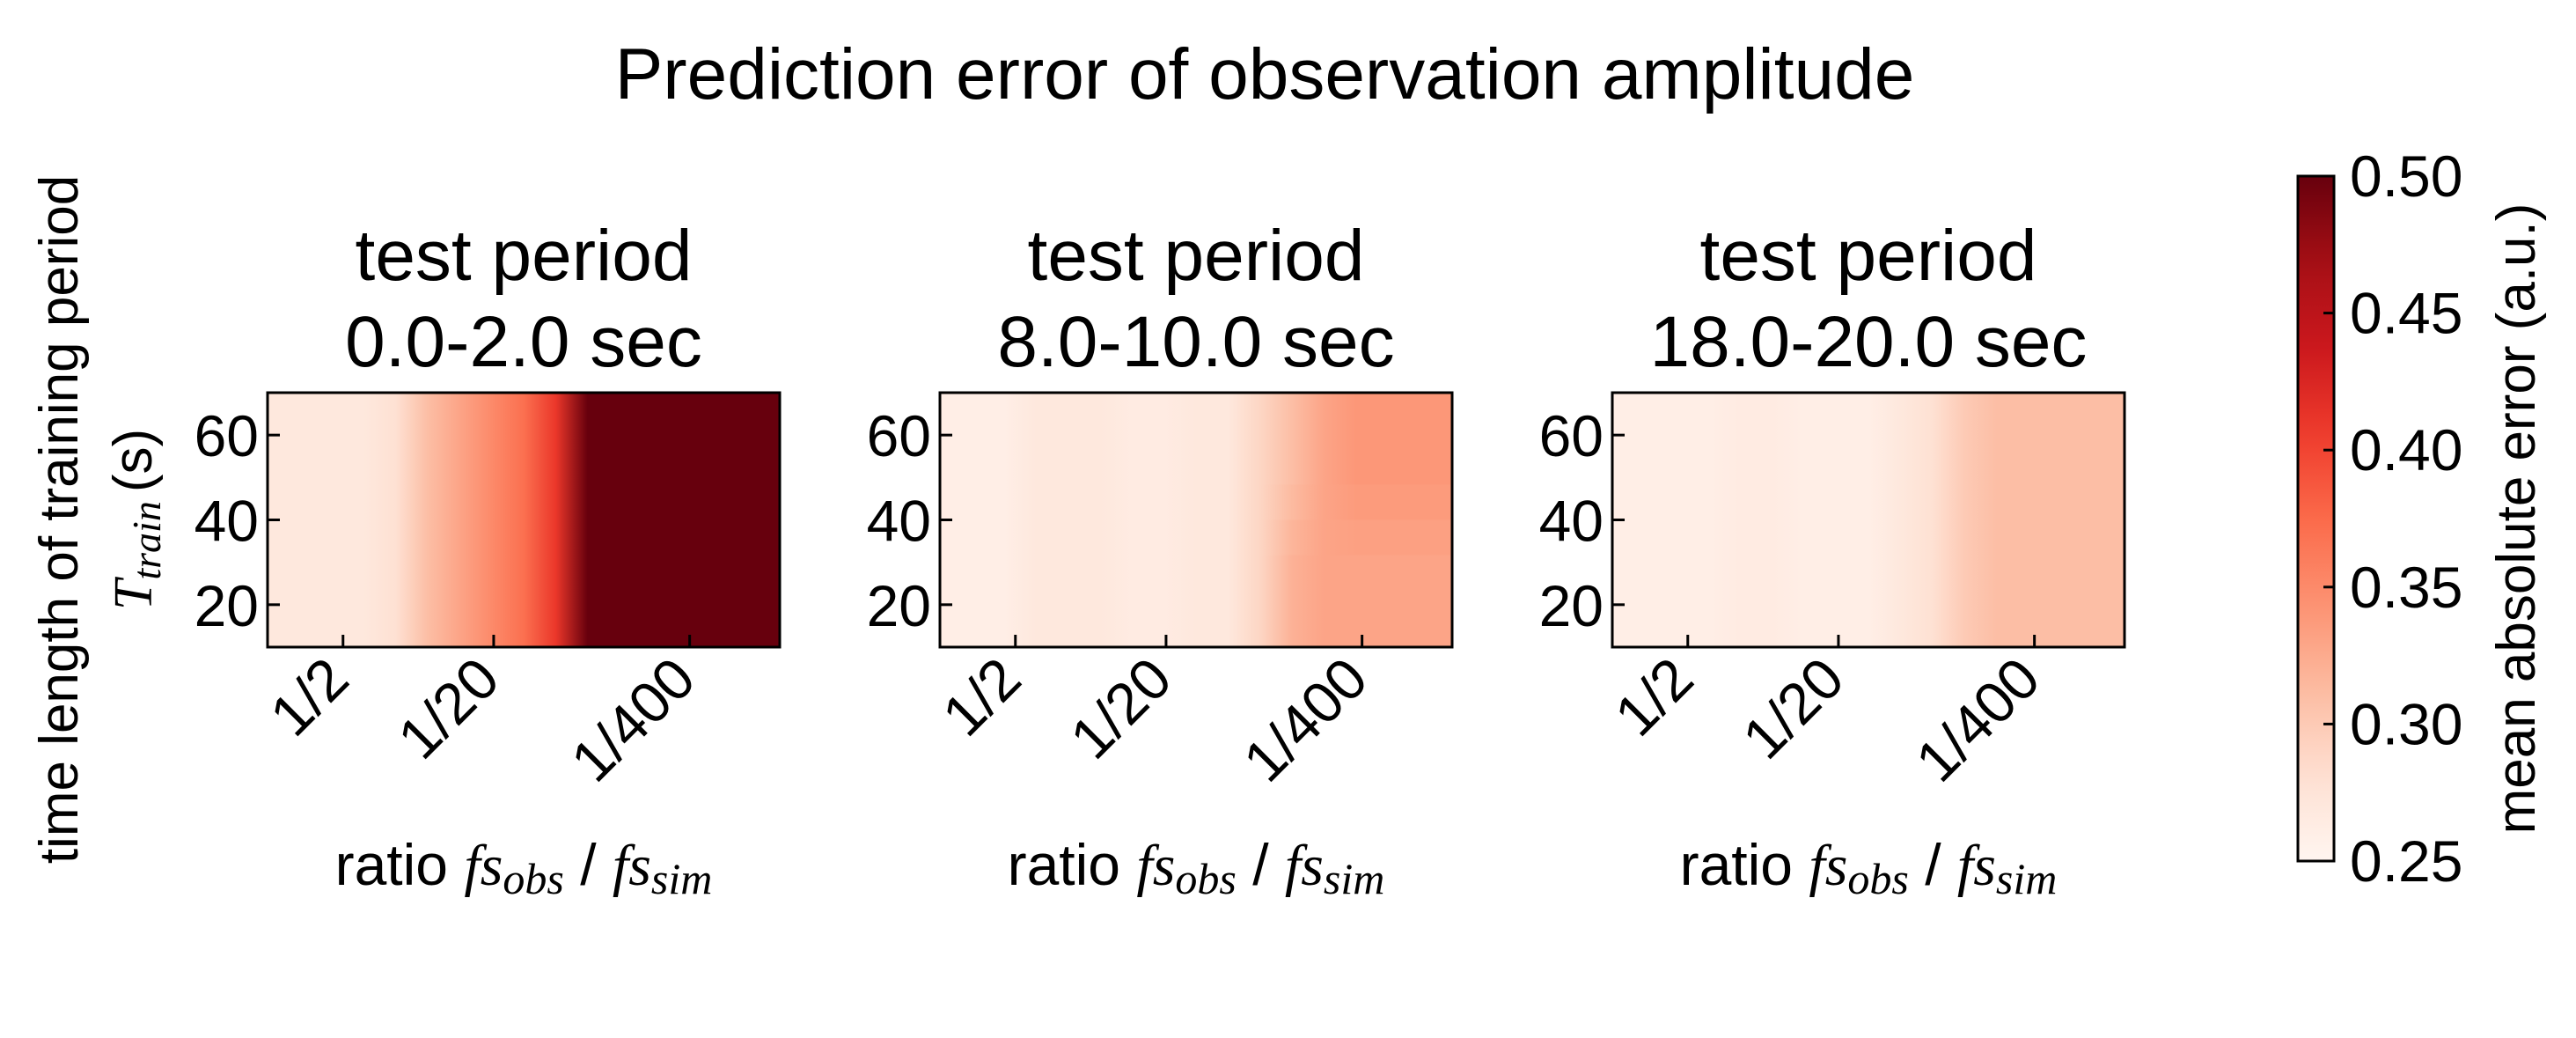 Image resolution: width=2576 pixels, height=1038 pixels. Describe the element at coordinates (2392, 519) in the screenshot. I see `colorbar-ticks: 0.50 0.45 0.40 0.35 0.30 0.25` at that location.